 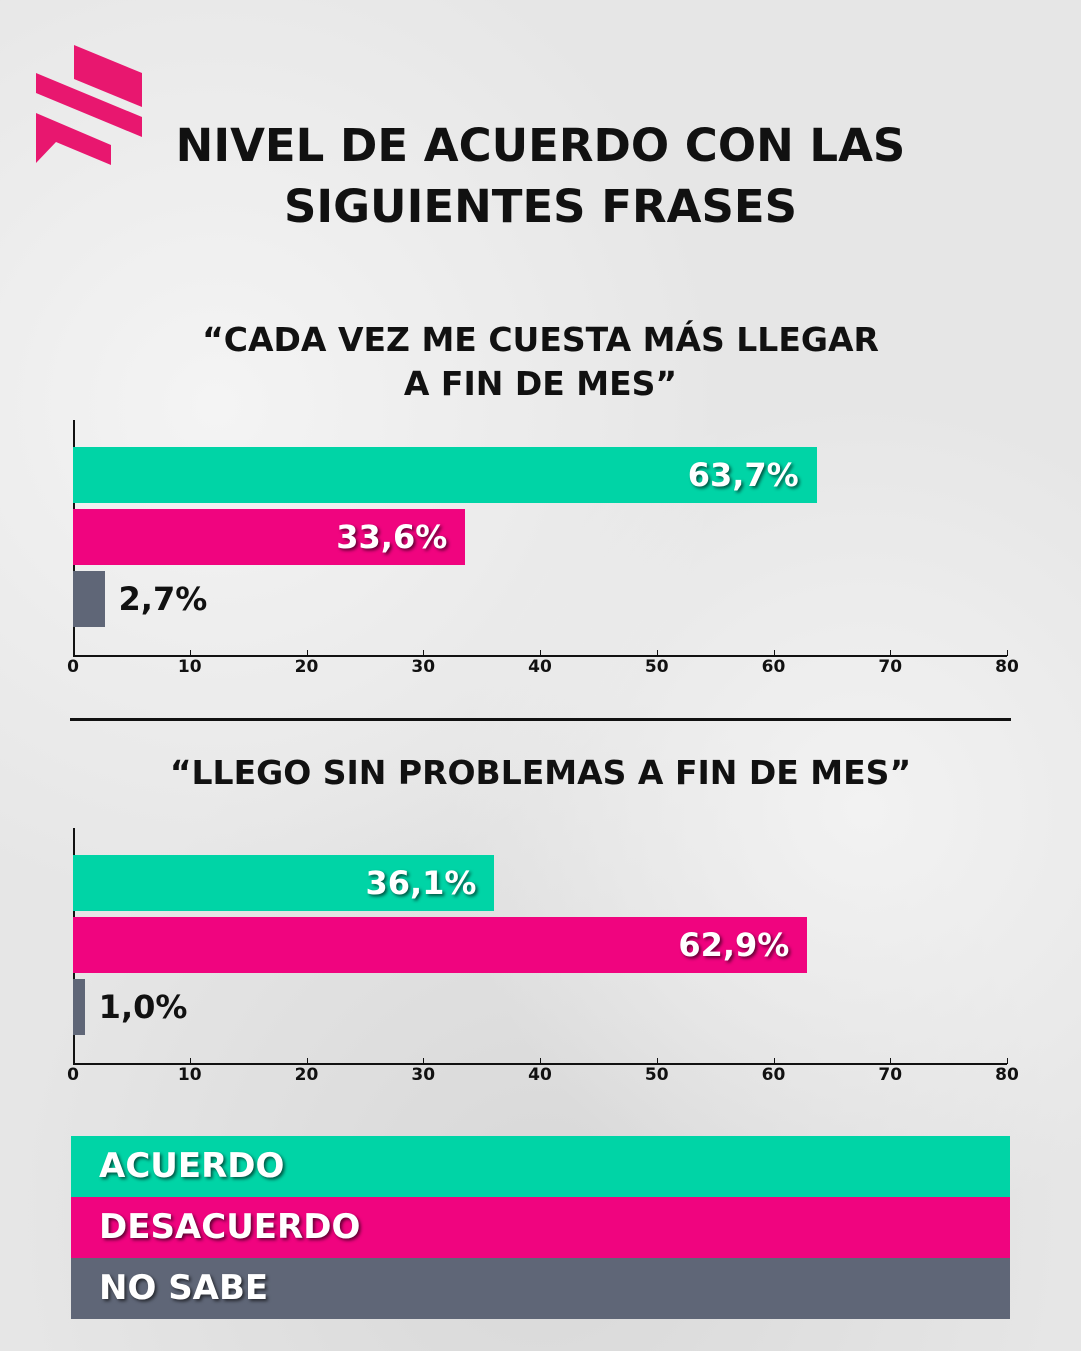 What do you see at coordinates (540, 1227) in the screenshot?
I see `legend-desacuerdo: DESACUERDO` at bounding box center [540, 1227].